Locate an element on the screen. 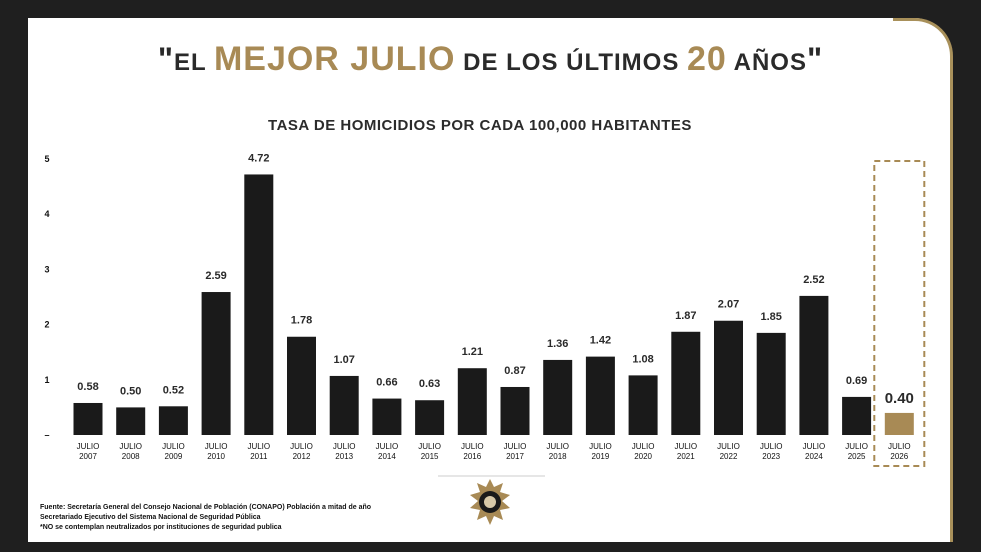 The image size is (981, 552). headline: "EL MEJOR JULIO DE LOS ÚLTIMOS 20 AÑOS" is located at coordinates (490, 59).